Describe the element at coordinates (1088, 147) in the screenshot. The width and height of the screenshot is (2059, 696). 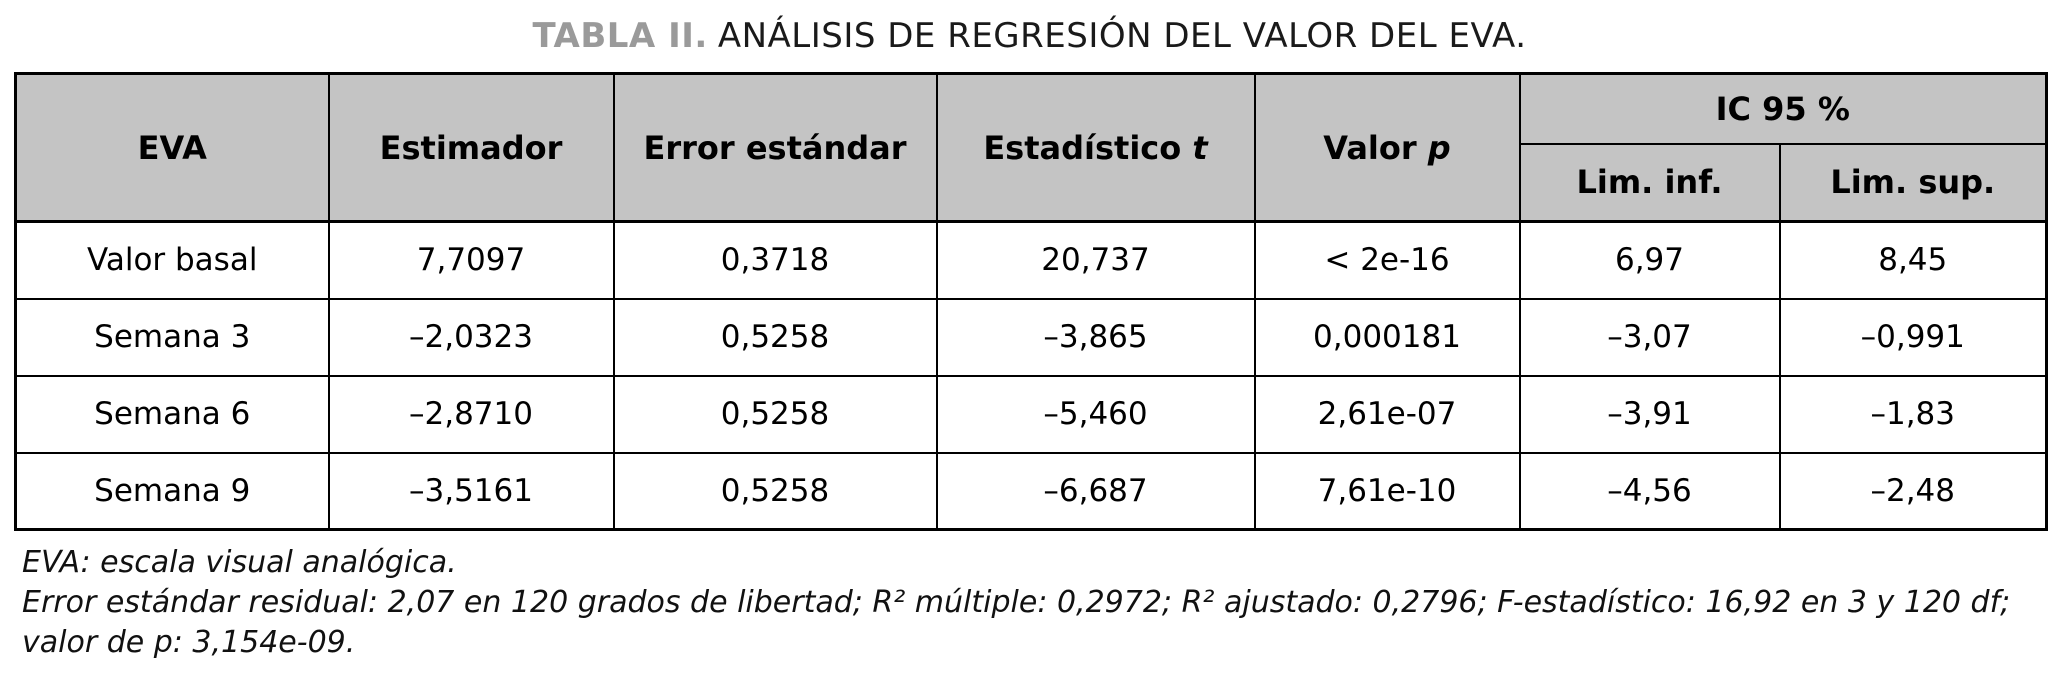
I see `header-estadistico-prefix: Estadístico` at that location.